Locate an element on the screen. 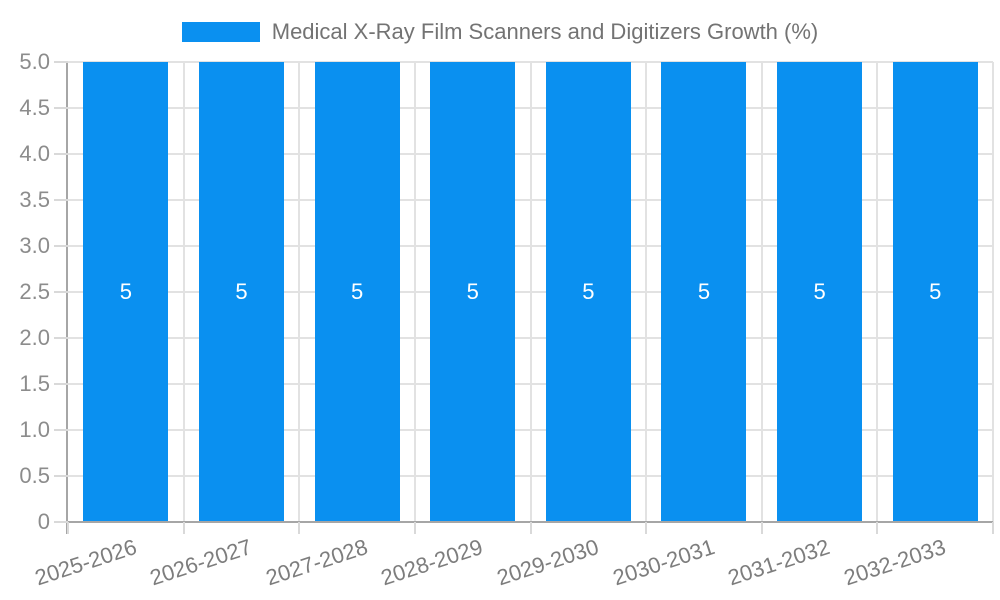 The height and width of the screenshot is (600, 1000). x-tick-label: 2030-2031 is located at coordinates (663, 562).